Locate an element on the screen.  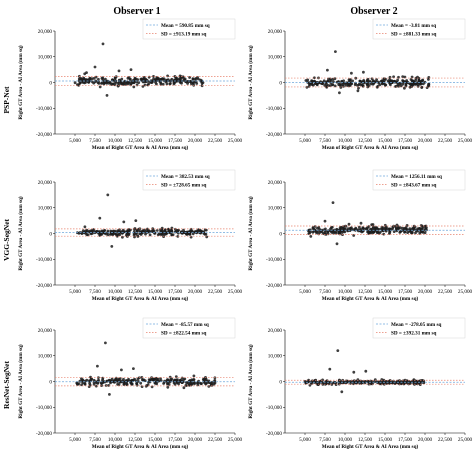
y-tick-label: 20,000 is located at coordinates (275, 331).